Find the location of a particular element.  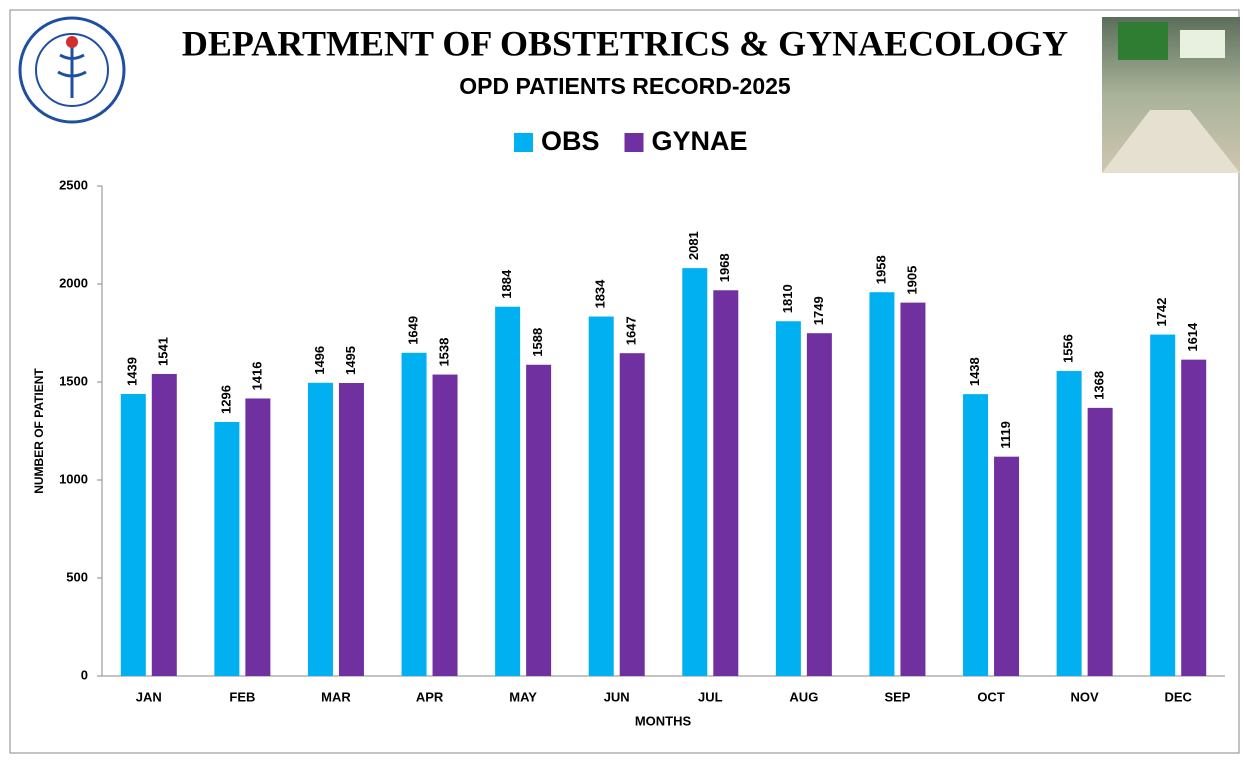

x-tick-label: JUL is located at coordinates (710, 696).